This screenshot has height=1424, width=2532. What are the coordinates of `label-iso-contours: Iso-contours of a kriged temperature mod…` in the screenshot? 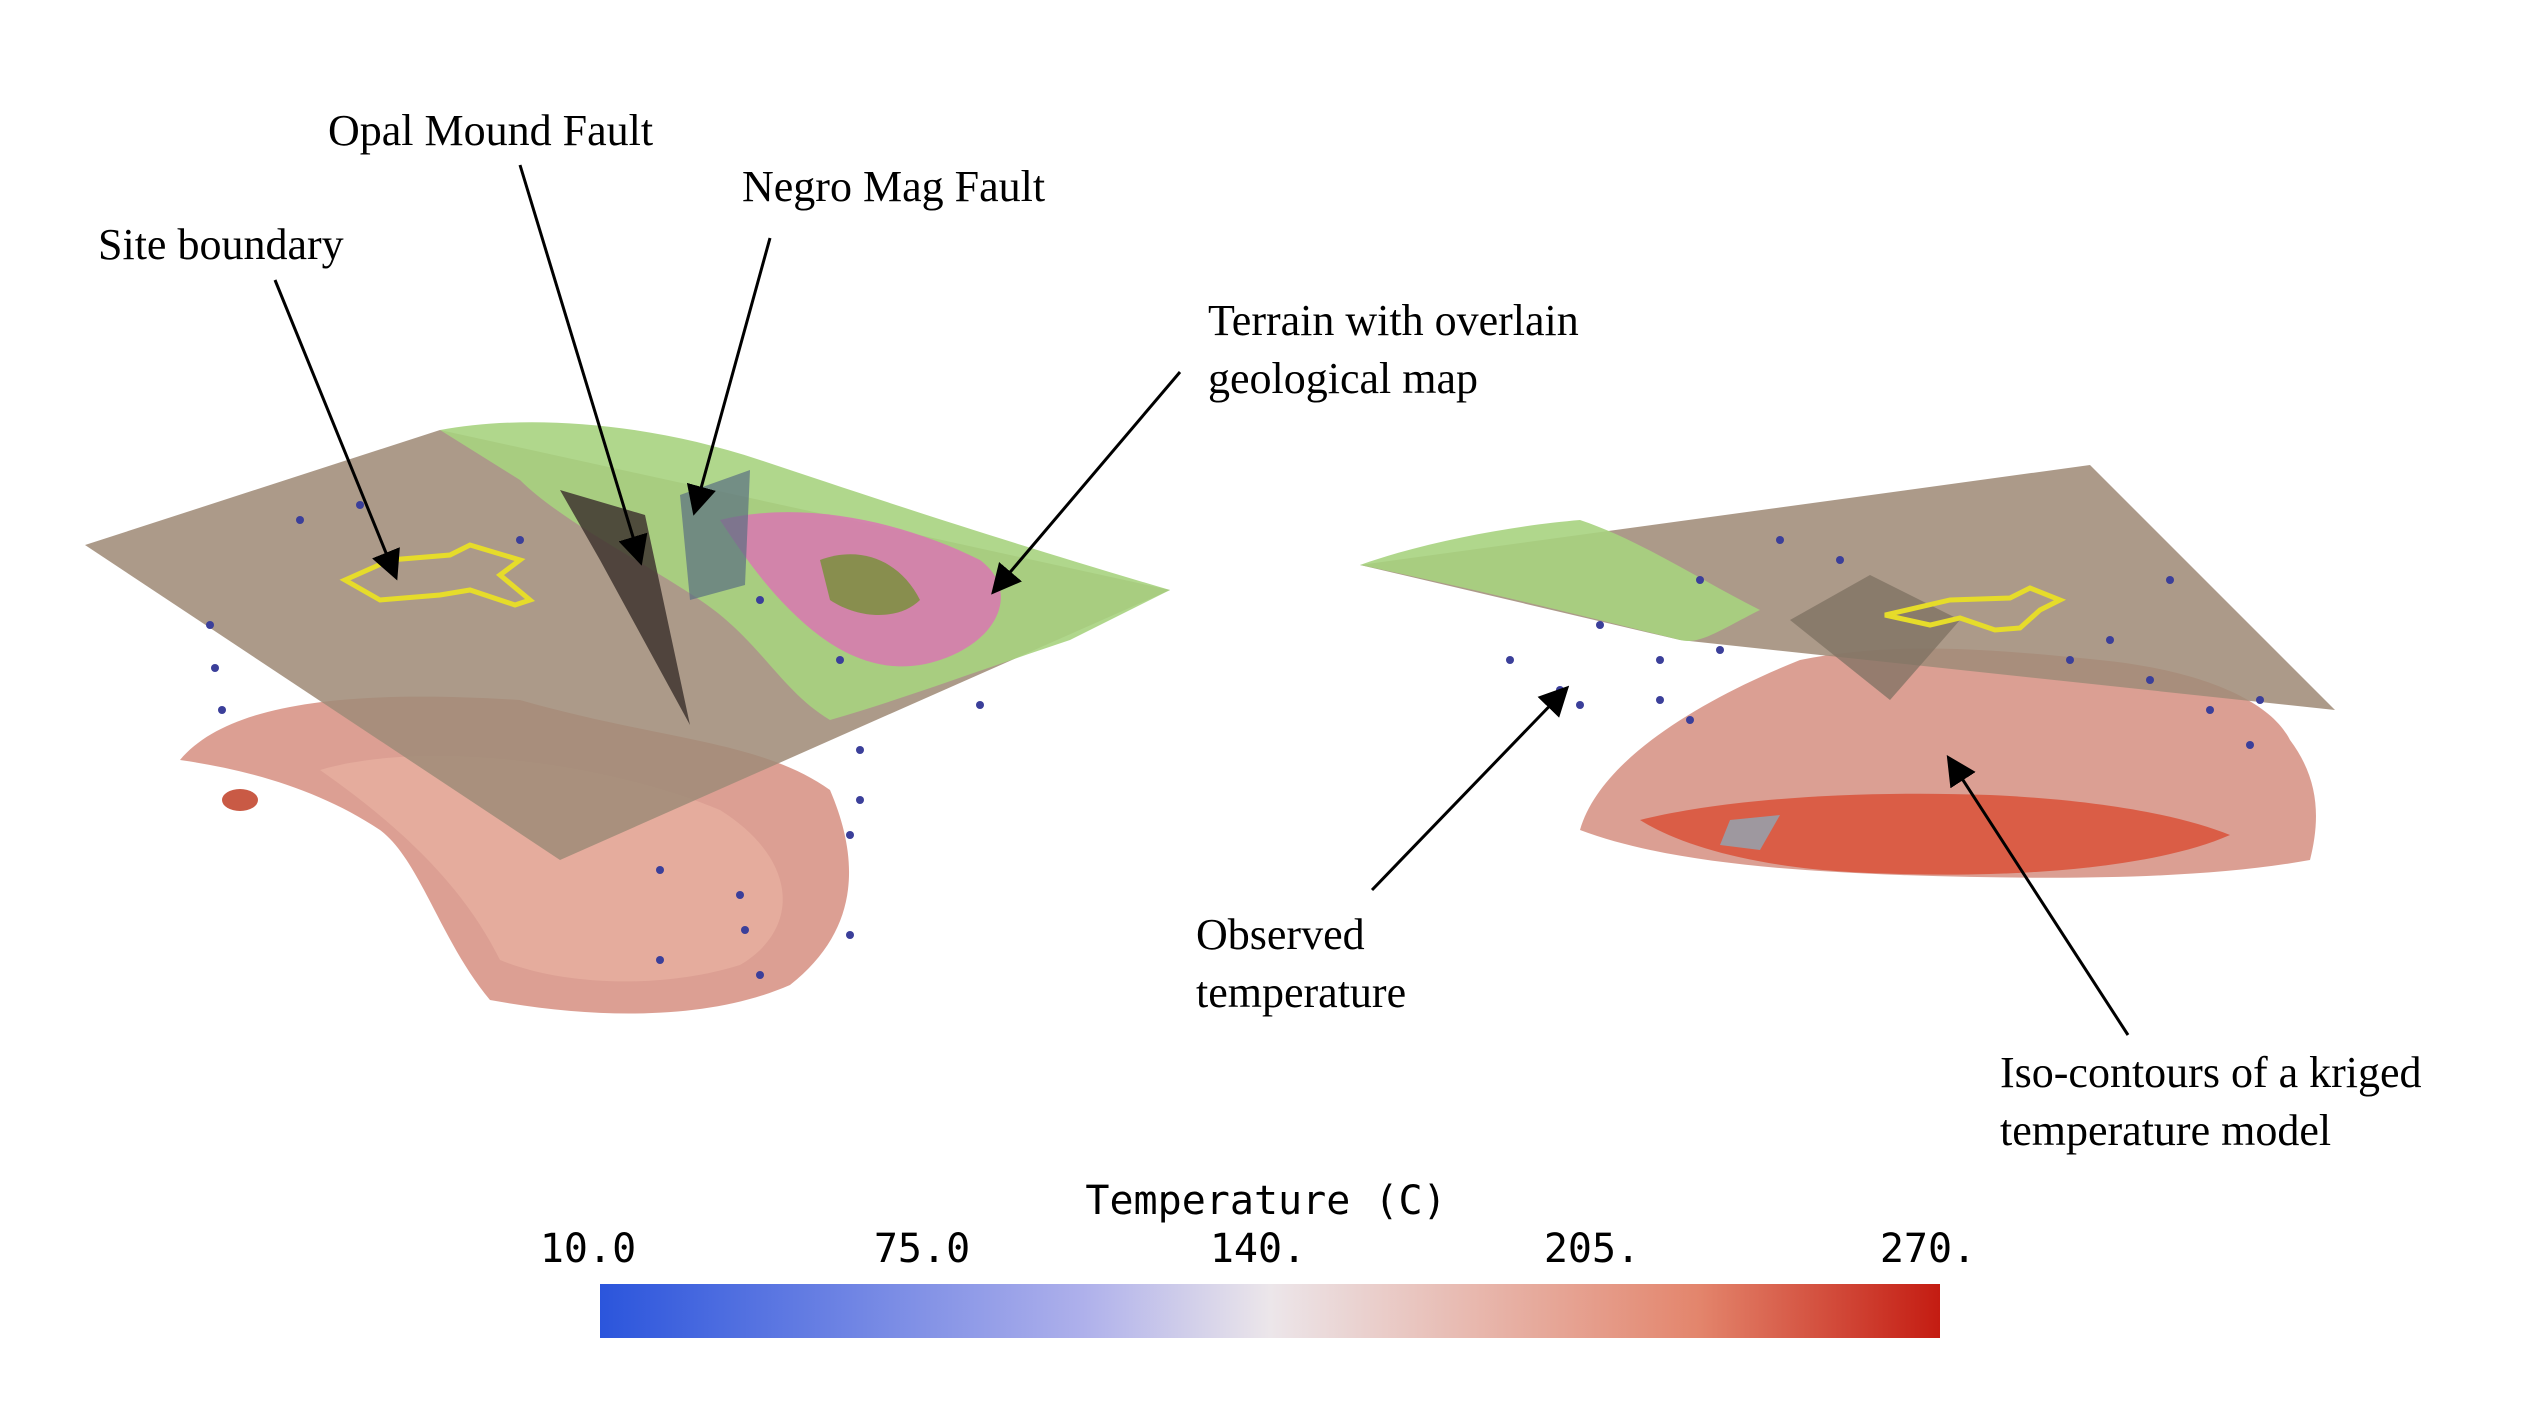 It's located at (2211, 1101).